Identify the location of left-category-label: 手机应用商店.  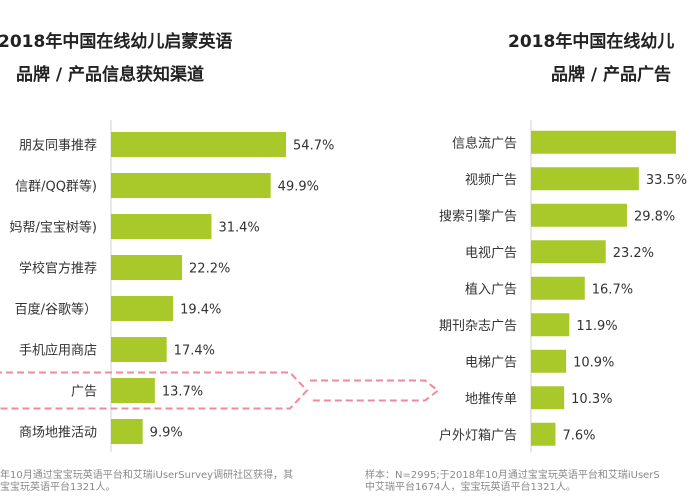
(58, 351).